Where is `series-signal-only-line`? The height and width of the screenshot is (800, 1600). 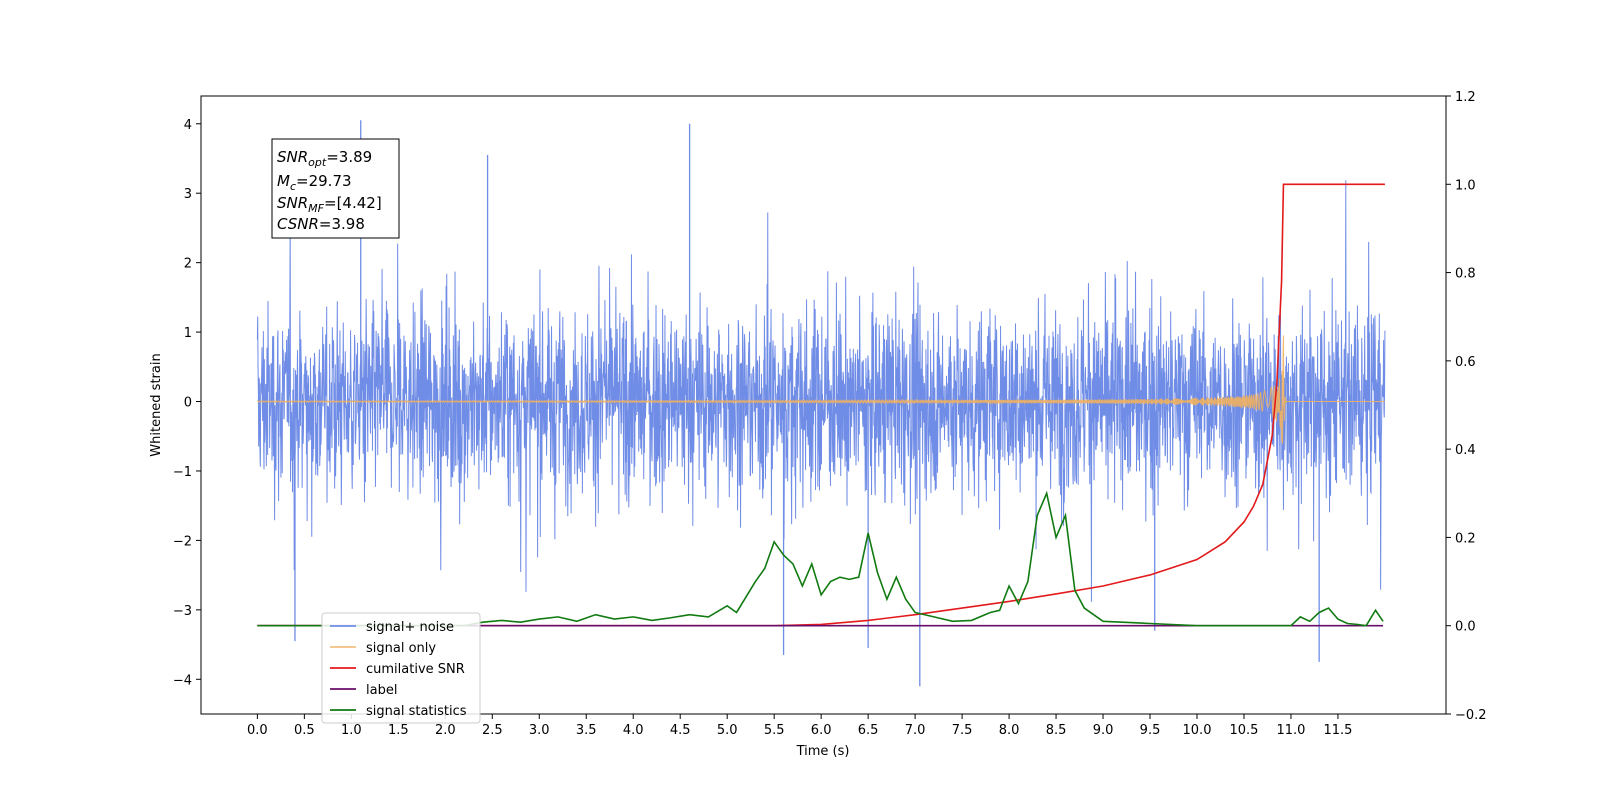
series-signal-only-line is located at coordinates (821, 390).